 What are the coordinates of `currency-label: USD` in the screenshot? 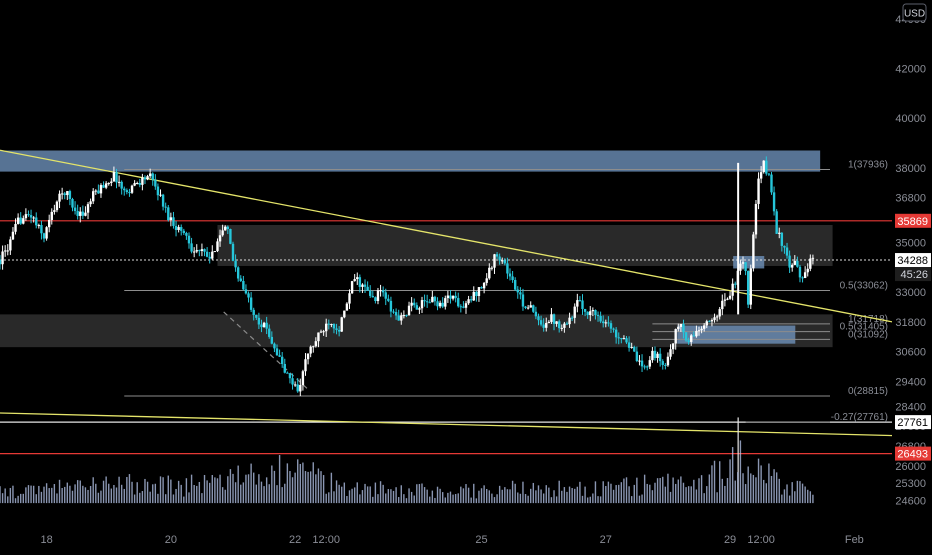 It's located at (914, 14).